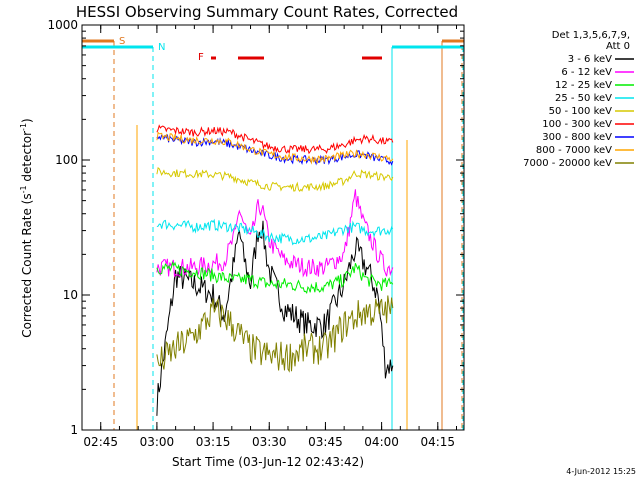 This screenshot has height=480, width=640. Describe the element at coordinates (27, 265) in the screenshot. I see `y-axis-title-main: Corrected Count Rate (s` at that location.